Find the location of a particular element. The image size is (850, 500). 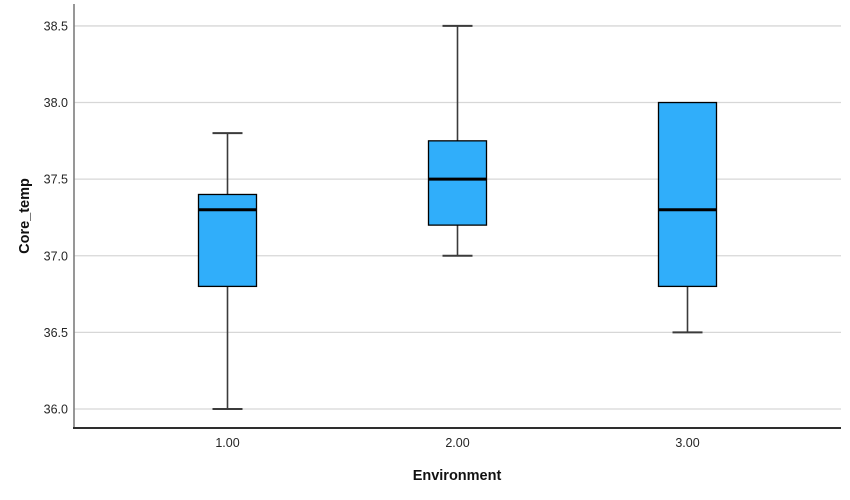

x-tick-label: 2.00 is located at coordinates (457, 443).